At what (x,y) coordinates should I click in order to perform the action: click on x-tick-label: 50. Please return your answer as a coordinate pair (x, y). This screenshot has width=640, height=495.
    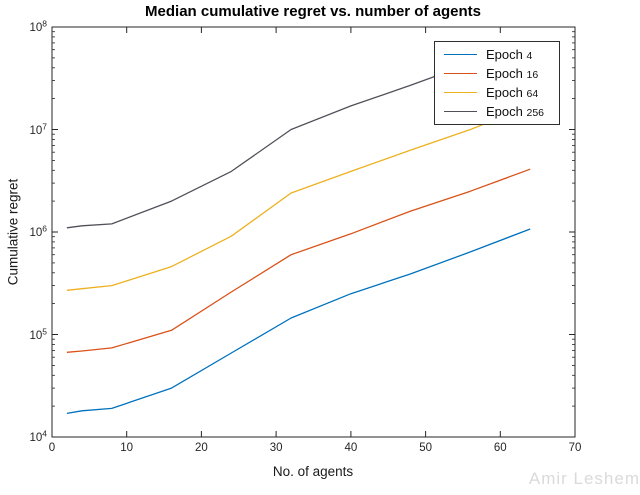
    Looking at the image, I should click on (425, 448).